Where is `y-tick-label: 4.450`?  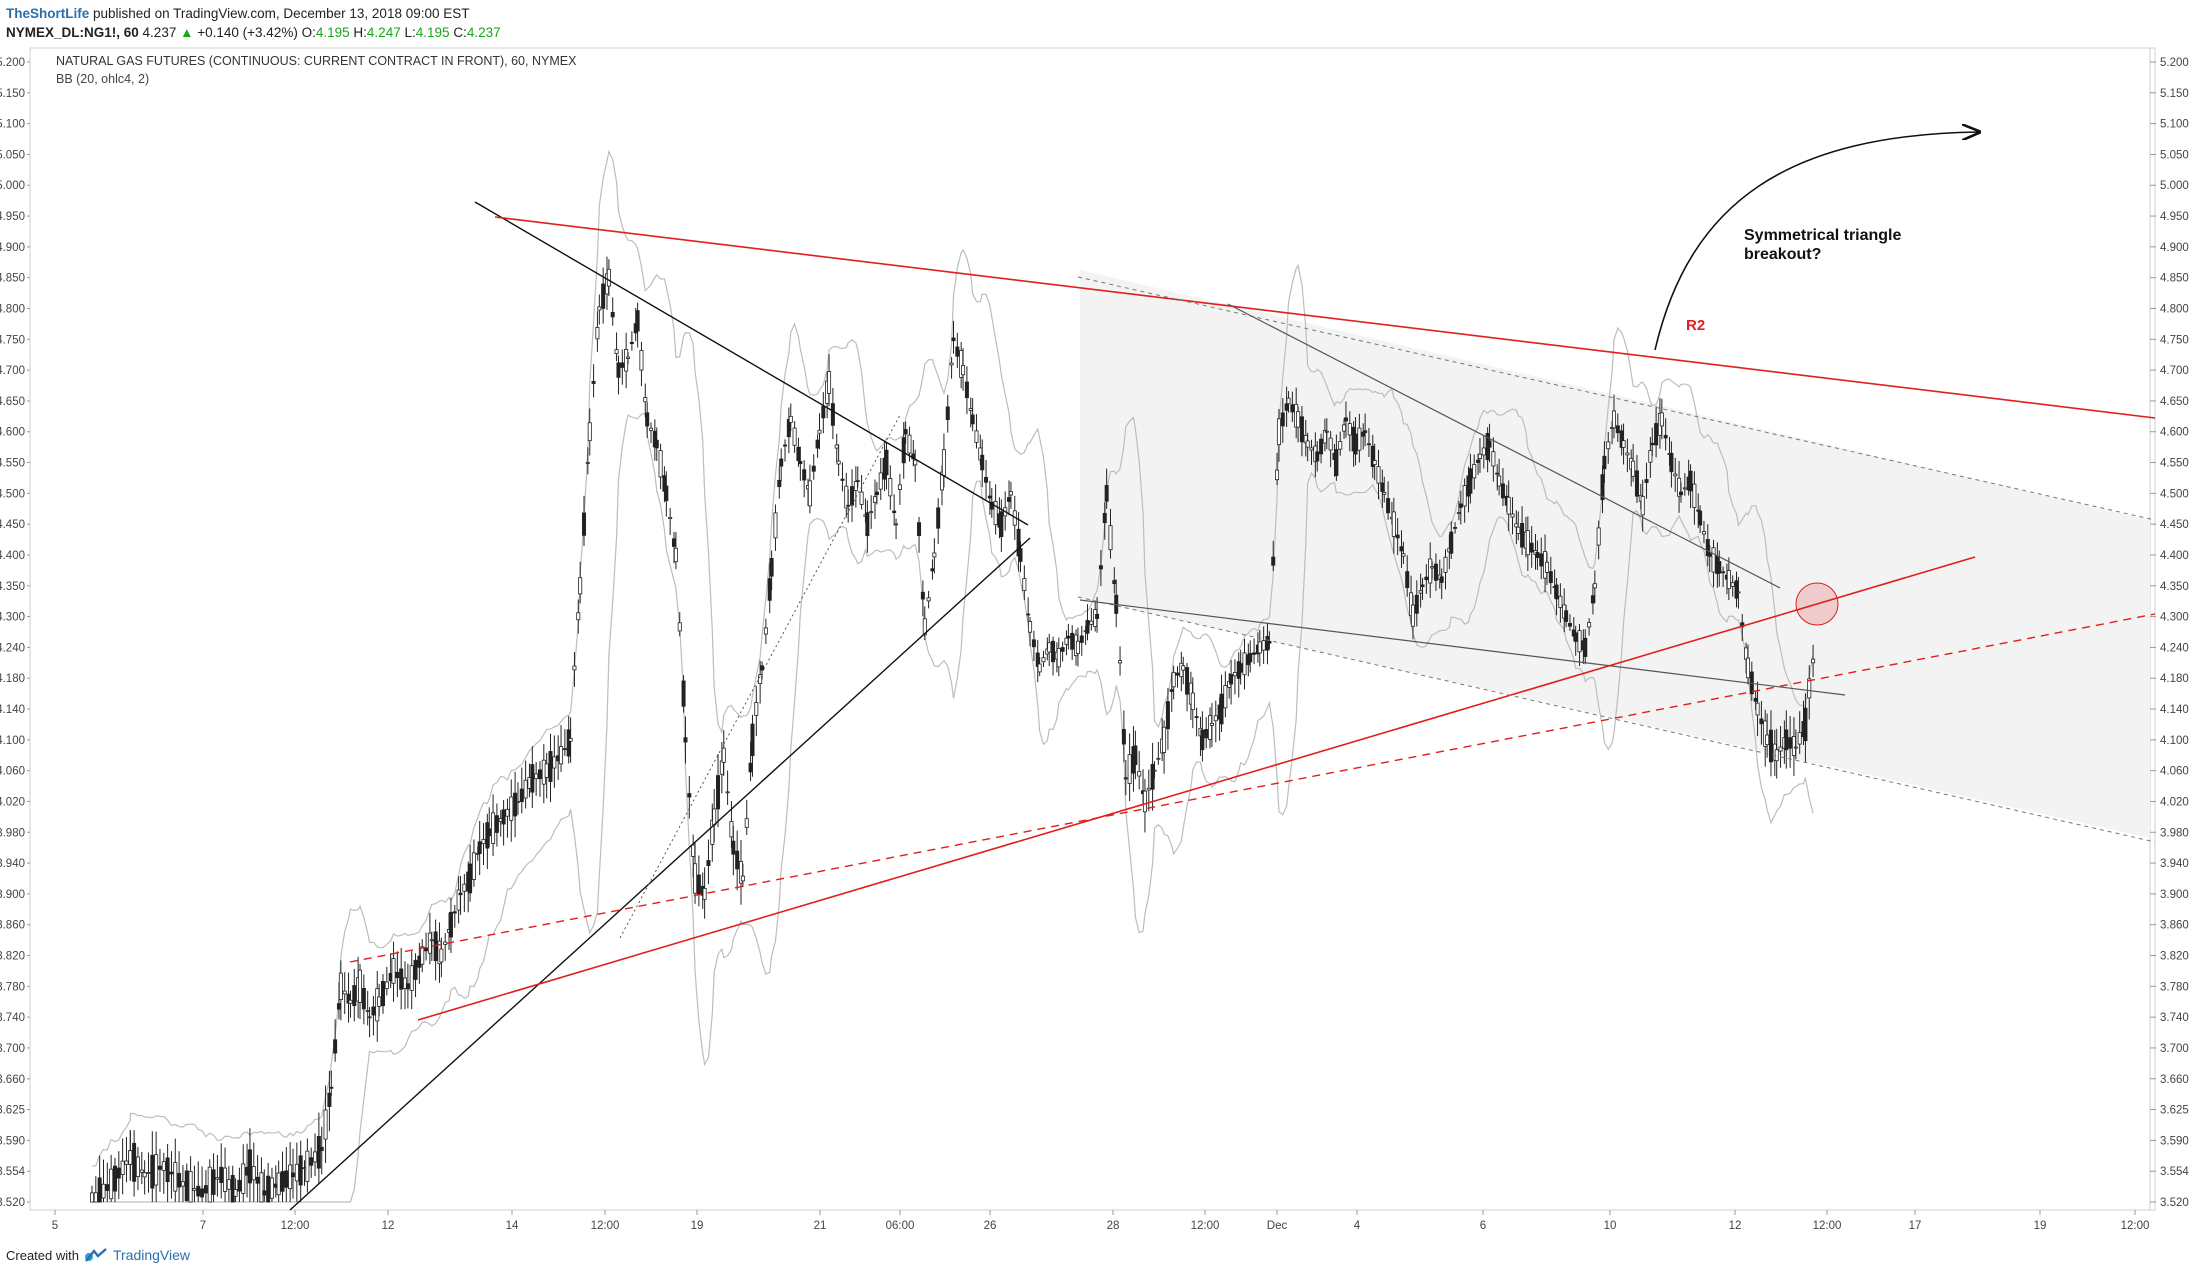
y-tick-label: 4.450 is located at coordinates (2174, 525).